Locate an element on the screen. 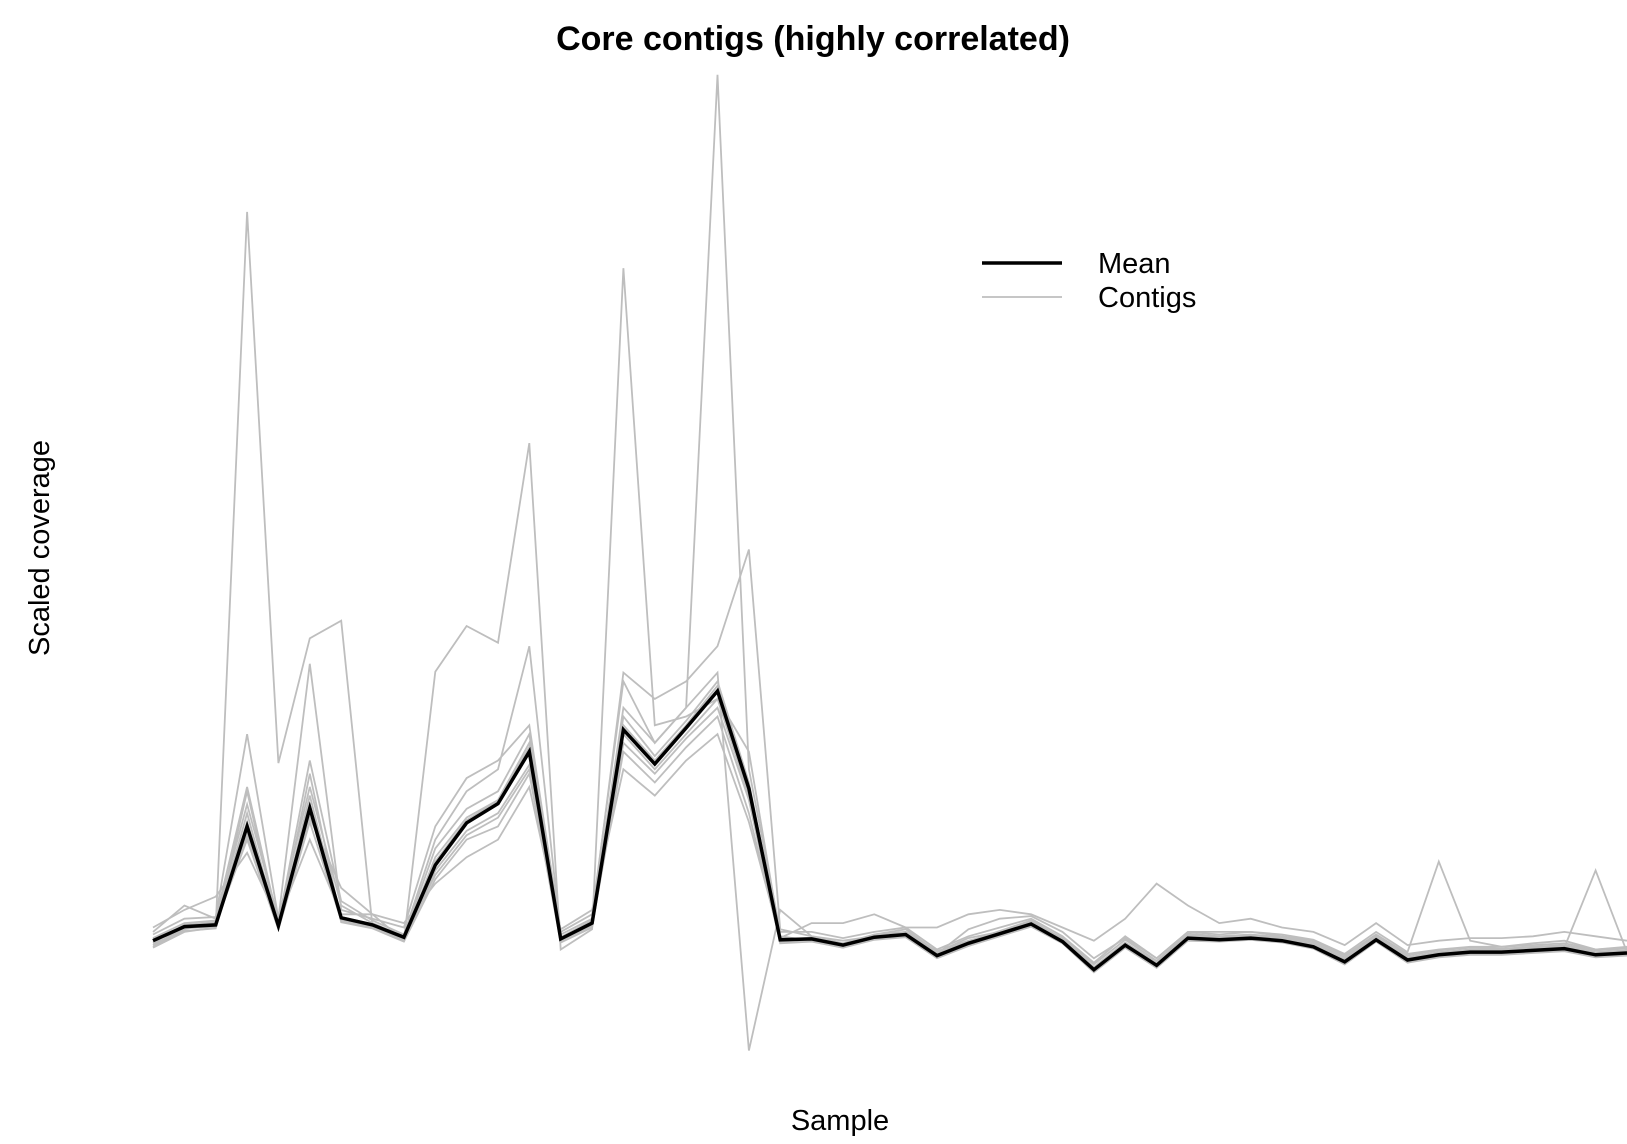 The width and height of the screenshot is (1627, 1144). legend-label-mean: Mean is located at coordinates (1134, 264).